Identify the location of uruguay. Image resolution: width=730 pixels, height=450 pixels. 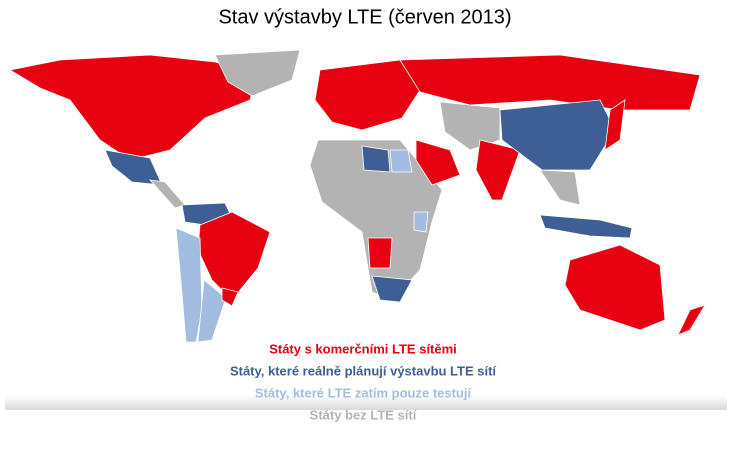
(230, 297).